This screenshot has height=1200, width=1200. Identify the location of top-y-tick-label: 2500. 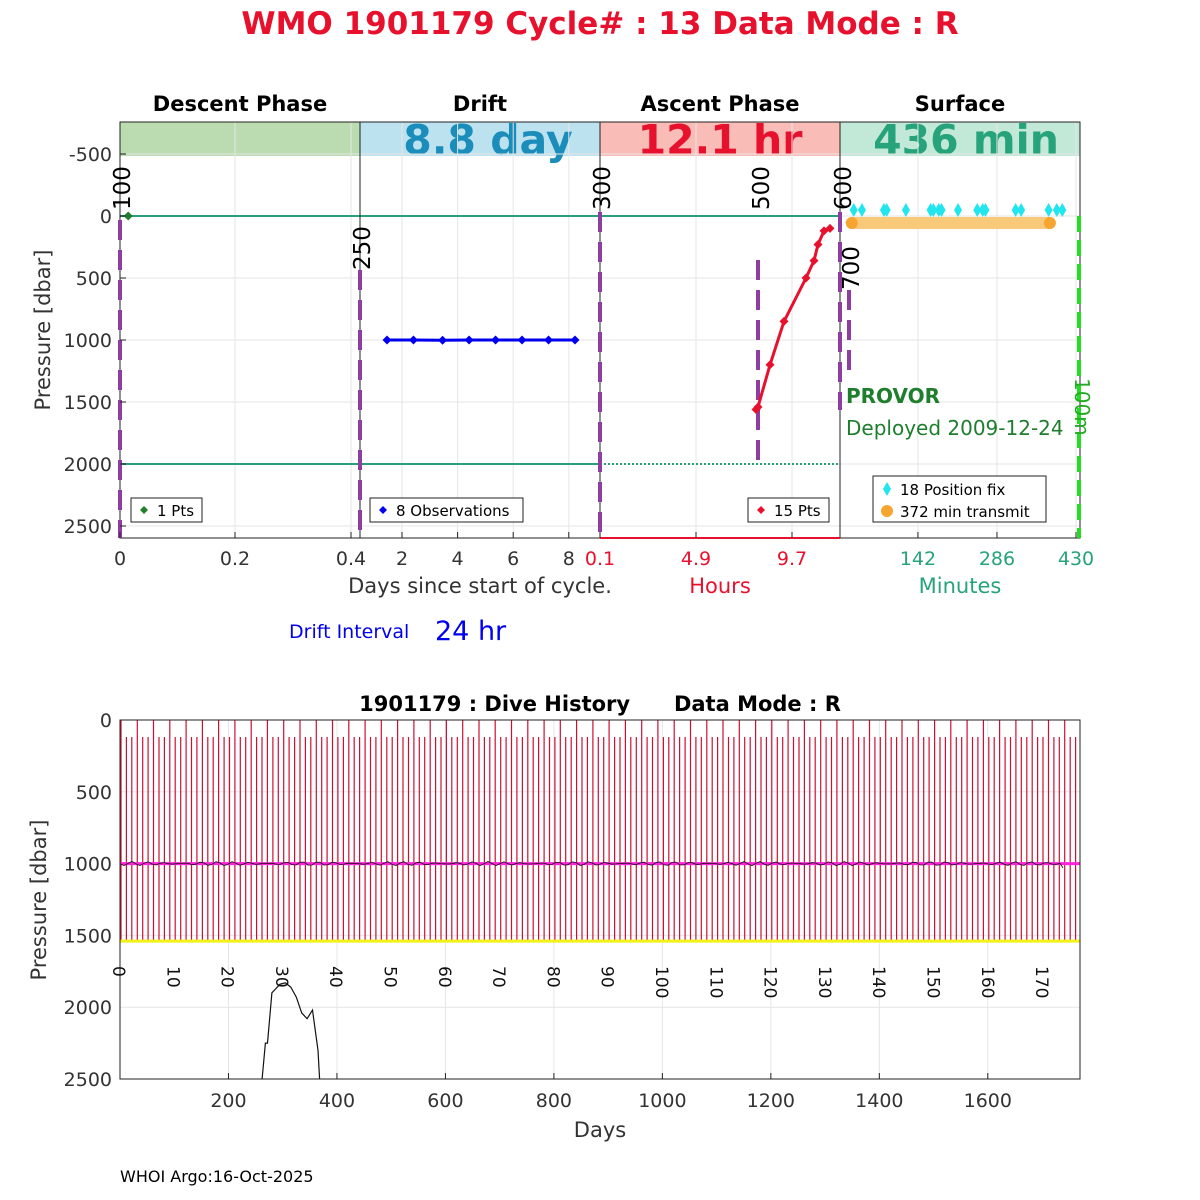
(88, 527).